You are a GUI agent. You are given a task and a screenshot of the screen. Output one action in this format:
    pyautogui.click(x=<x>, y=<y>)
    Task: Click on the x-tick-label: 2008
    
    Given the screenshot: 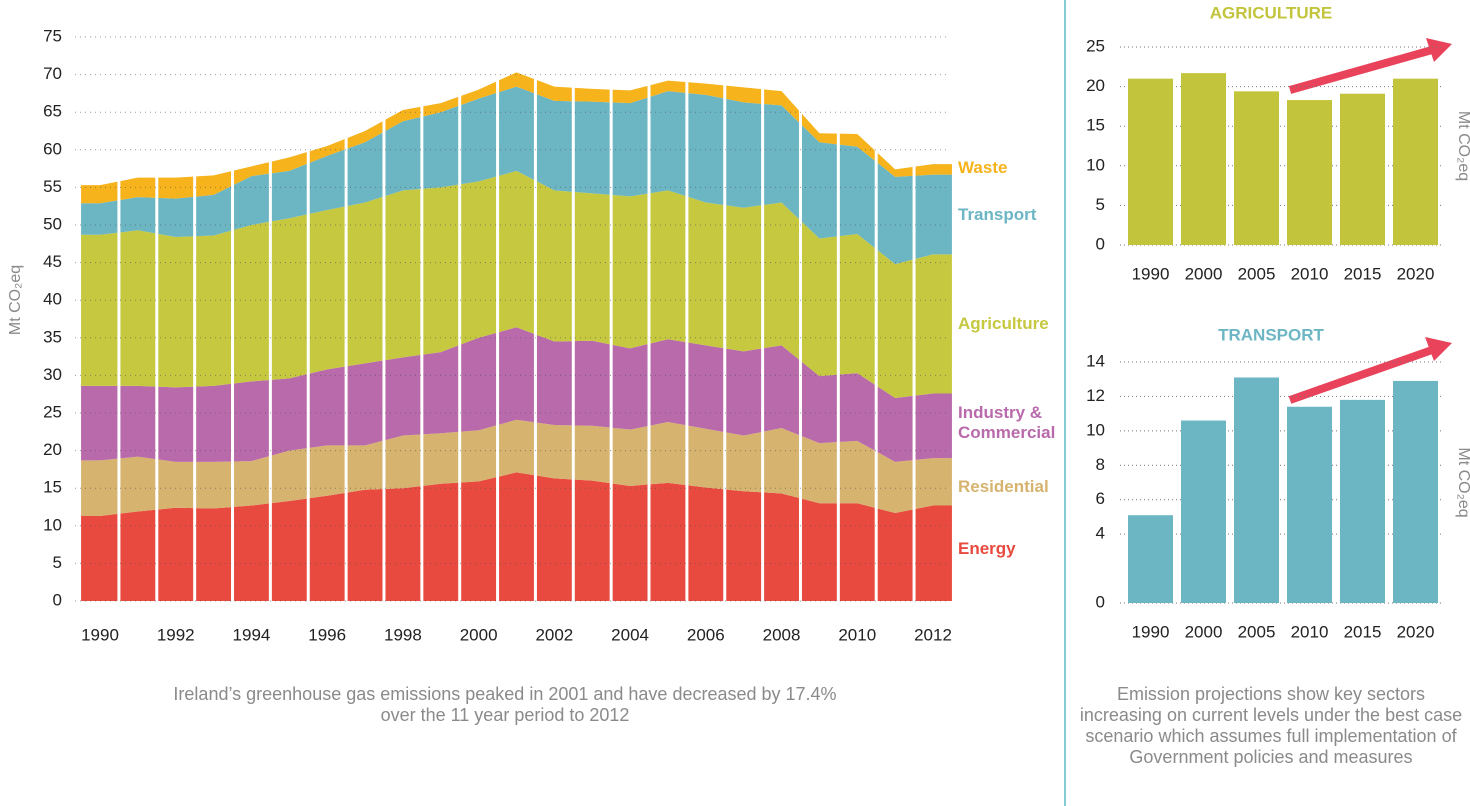 What is the action you would take?
    pyautogui.click(x=782, y=634)
    